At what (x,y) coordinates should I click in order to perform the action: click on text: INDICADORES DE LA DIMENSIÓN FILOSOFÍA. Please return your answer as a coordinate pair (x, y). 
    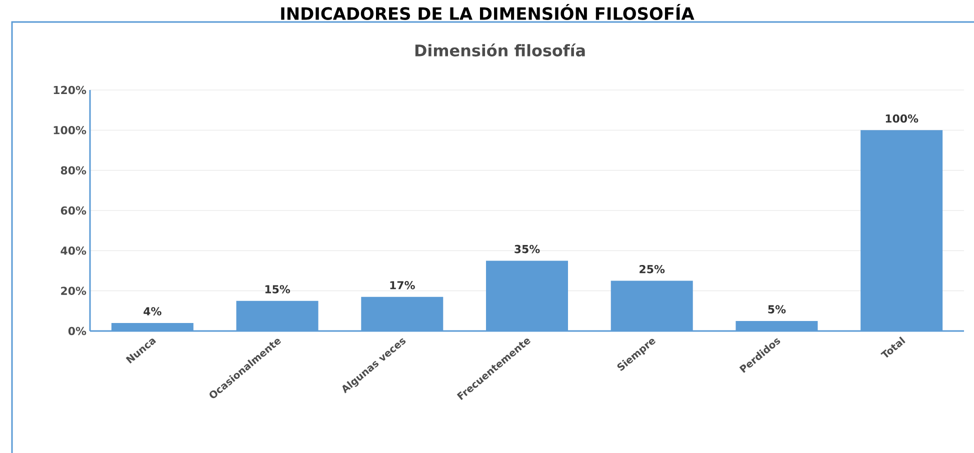
    Looking at the image, I should click on (487, 12).